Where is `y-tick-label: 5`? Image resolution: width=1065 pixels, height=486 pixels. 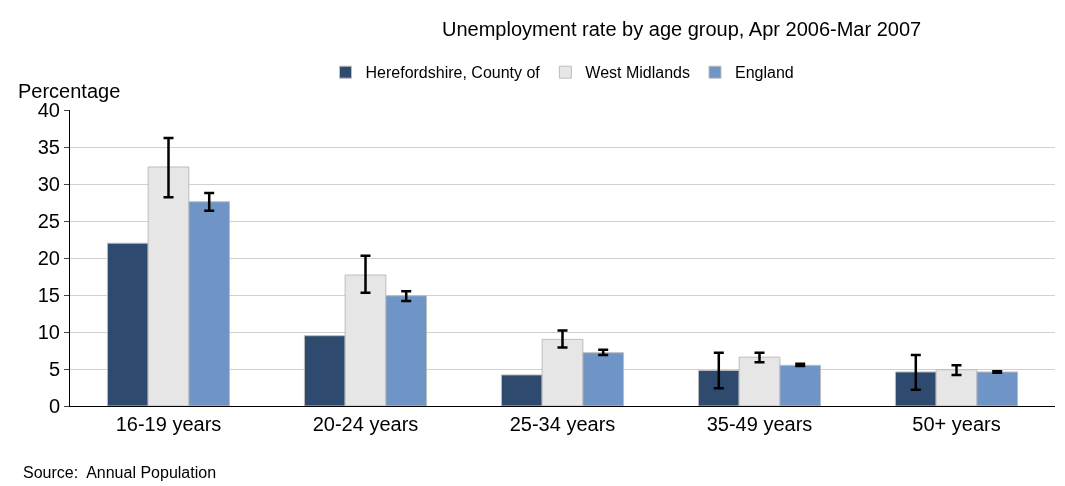 y-tick-label: 5 is located at coordinates (54, 369).